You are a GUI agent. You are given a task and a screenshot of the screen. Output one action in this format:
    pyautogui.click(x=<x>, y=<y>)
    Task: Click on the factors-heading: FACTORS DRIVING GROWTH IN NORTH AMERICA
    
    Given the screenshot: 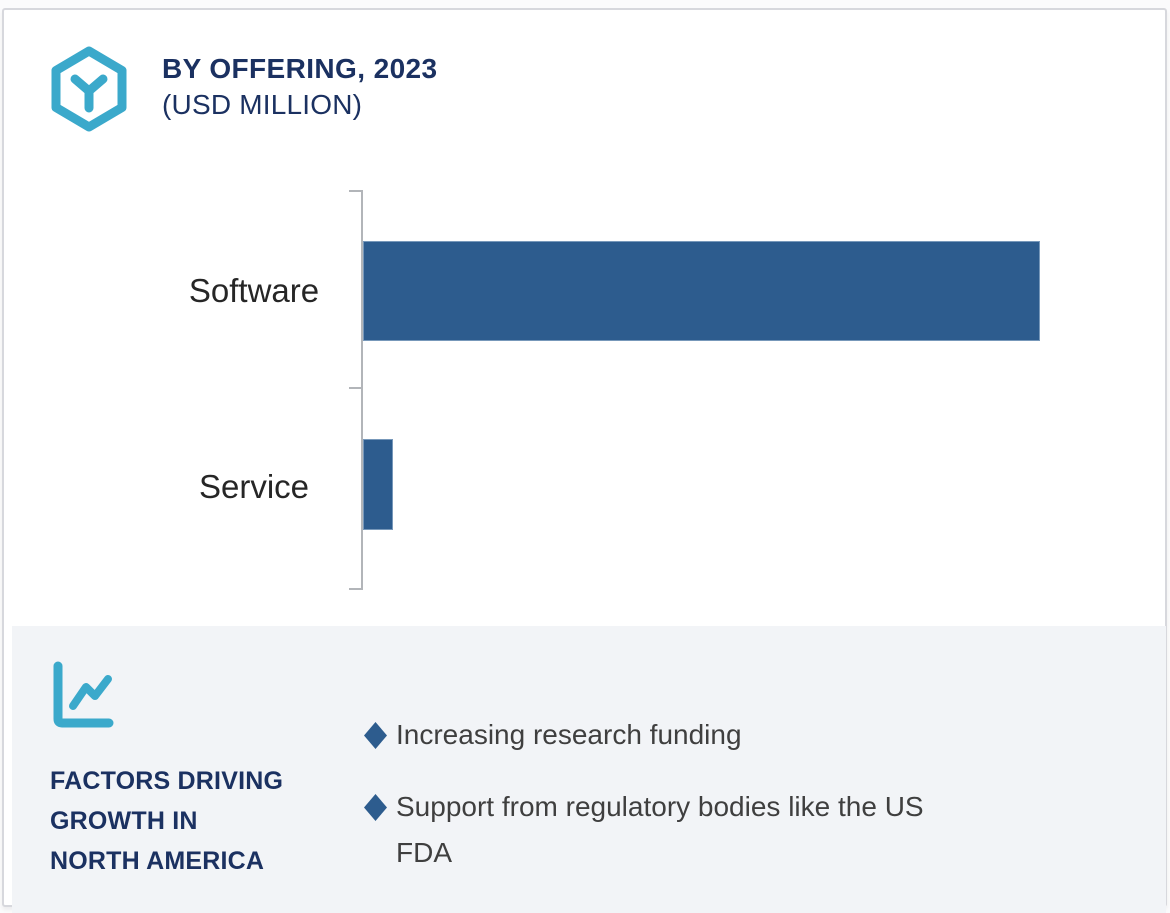 What is the action you would take?
    pyautogui.click(x=166, y=821)
    